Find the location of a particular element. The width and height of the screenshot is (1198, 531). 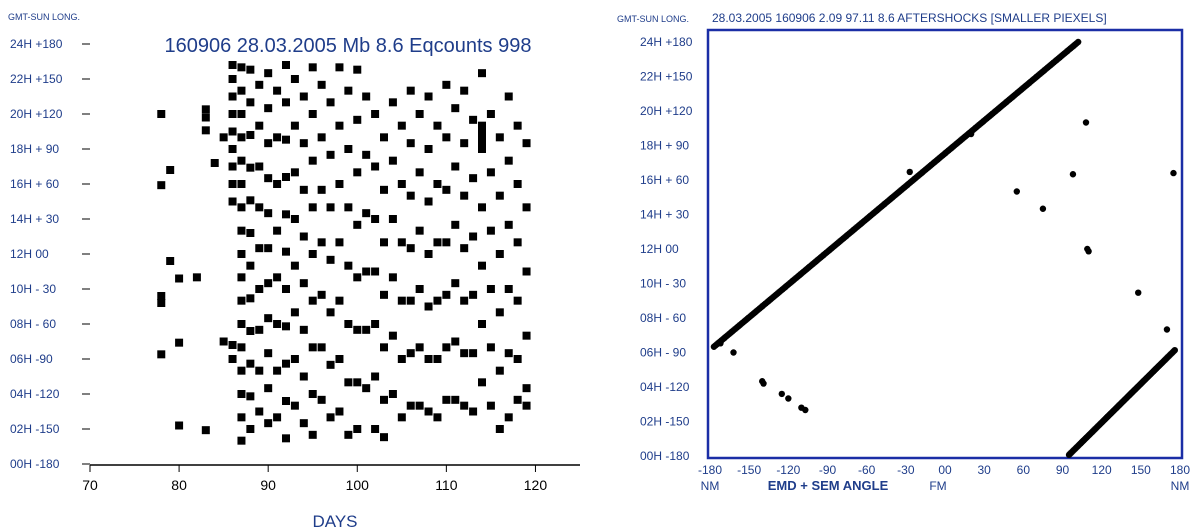

right-x-ticks: -180 -150 -120 -90 -60 -30 00 30 60 90 120 150 180 is located at coordinates (944, 470).